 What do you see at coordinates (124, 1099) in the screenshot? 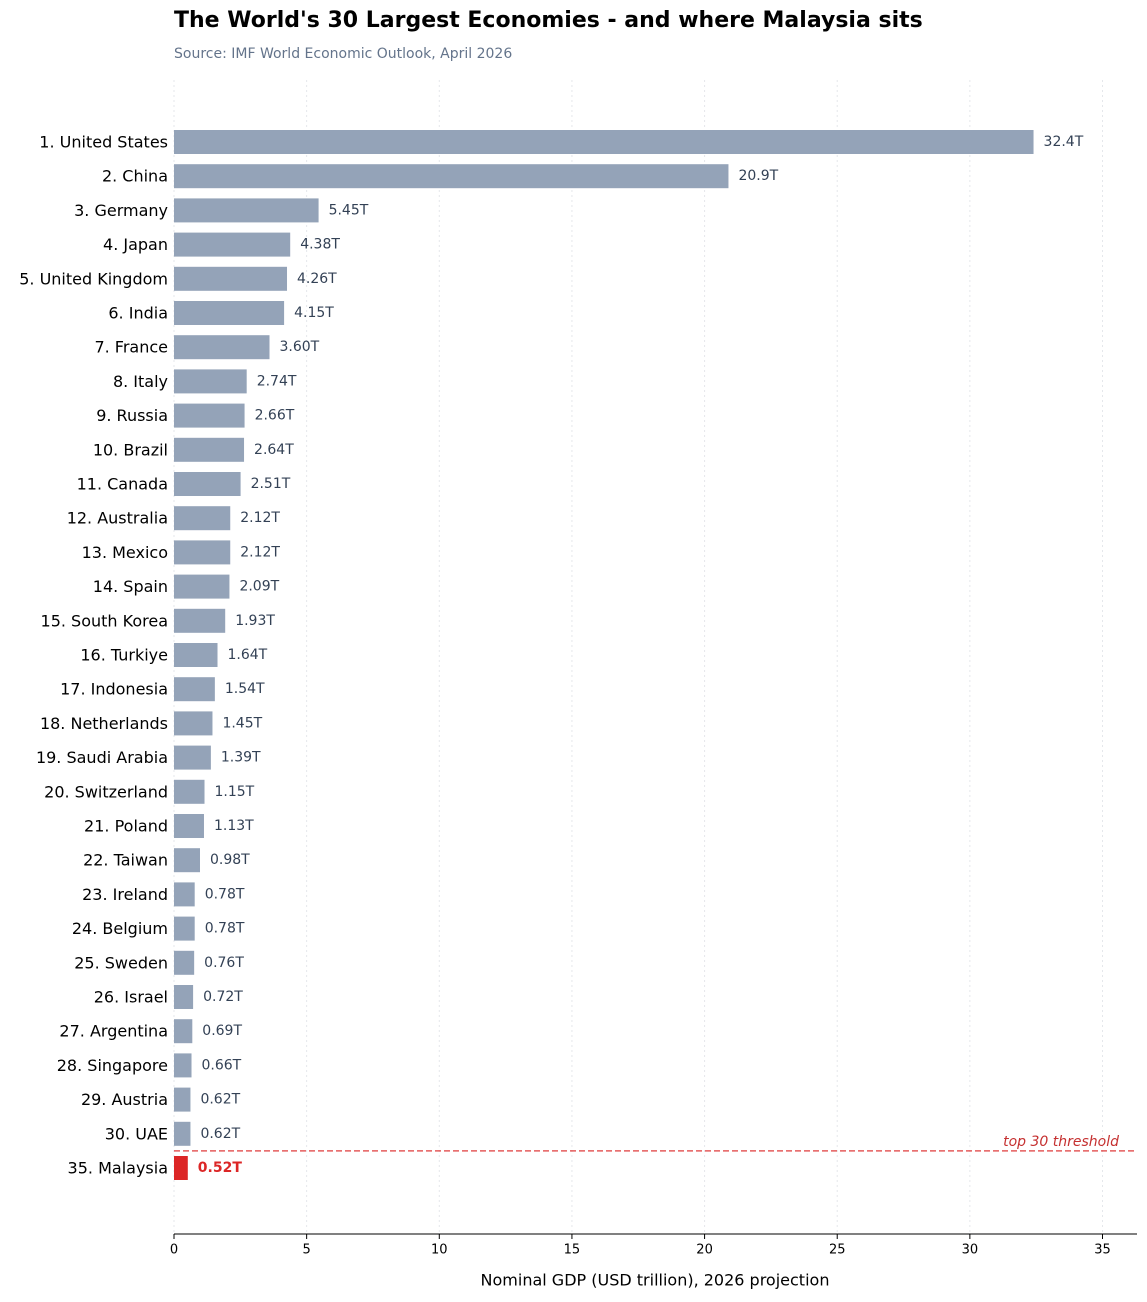
I see `y-tick-label: 29. Austria` at bounding box center [124, 1099].